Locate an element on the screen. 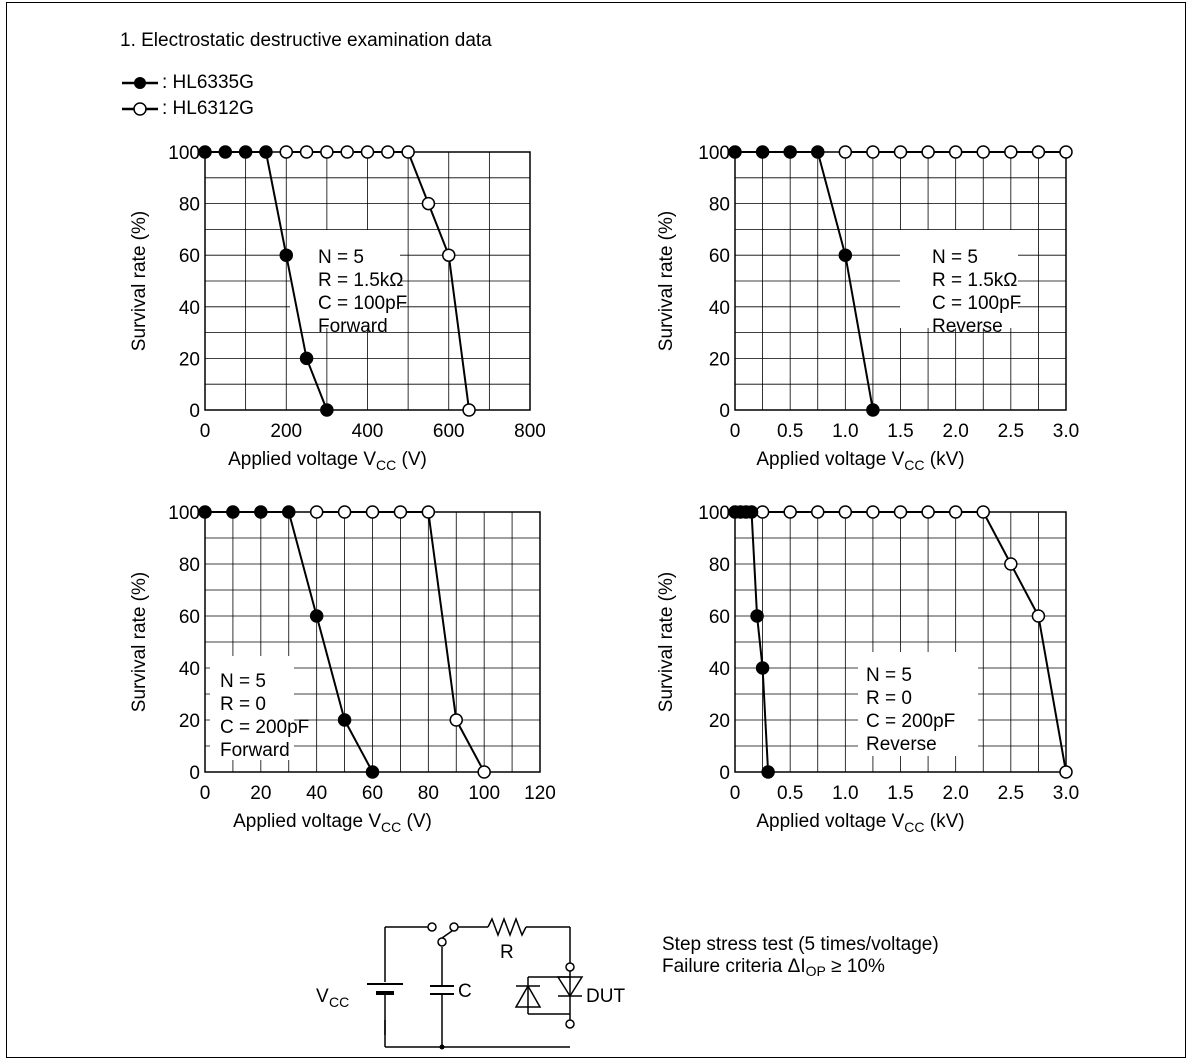  x-tick-label: 1.5 is located at coordinates (900, 793).